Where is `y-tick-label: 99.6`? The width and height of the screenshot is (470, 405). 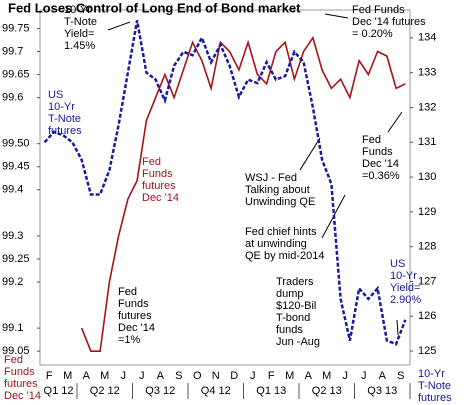
y-tick-label: 99.6 is located at coordinates (12, 98).